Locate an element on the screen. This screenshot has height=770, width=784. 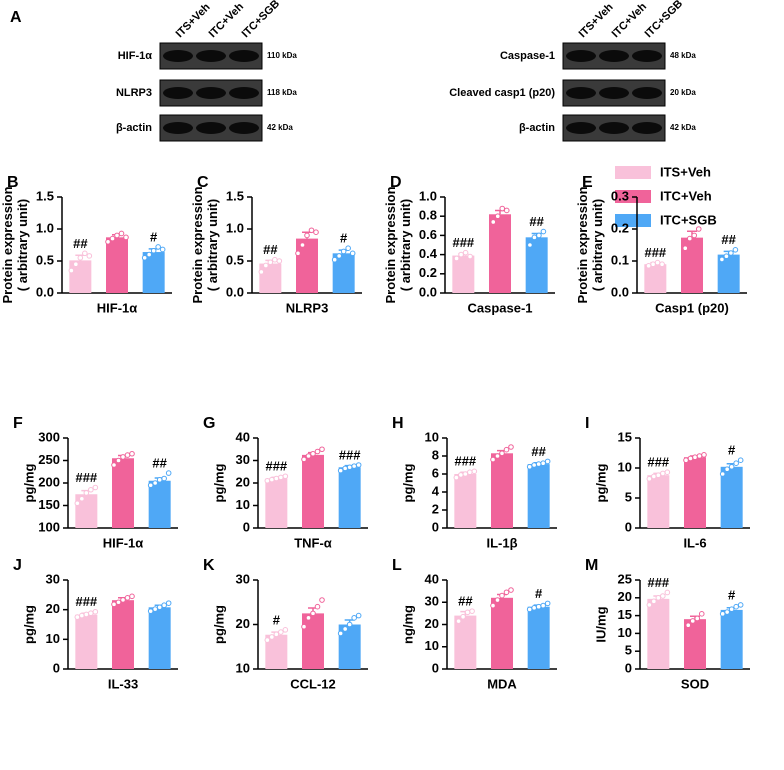
blot-label: NLRP3 is located at coordinates (134, 93).